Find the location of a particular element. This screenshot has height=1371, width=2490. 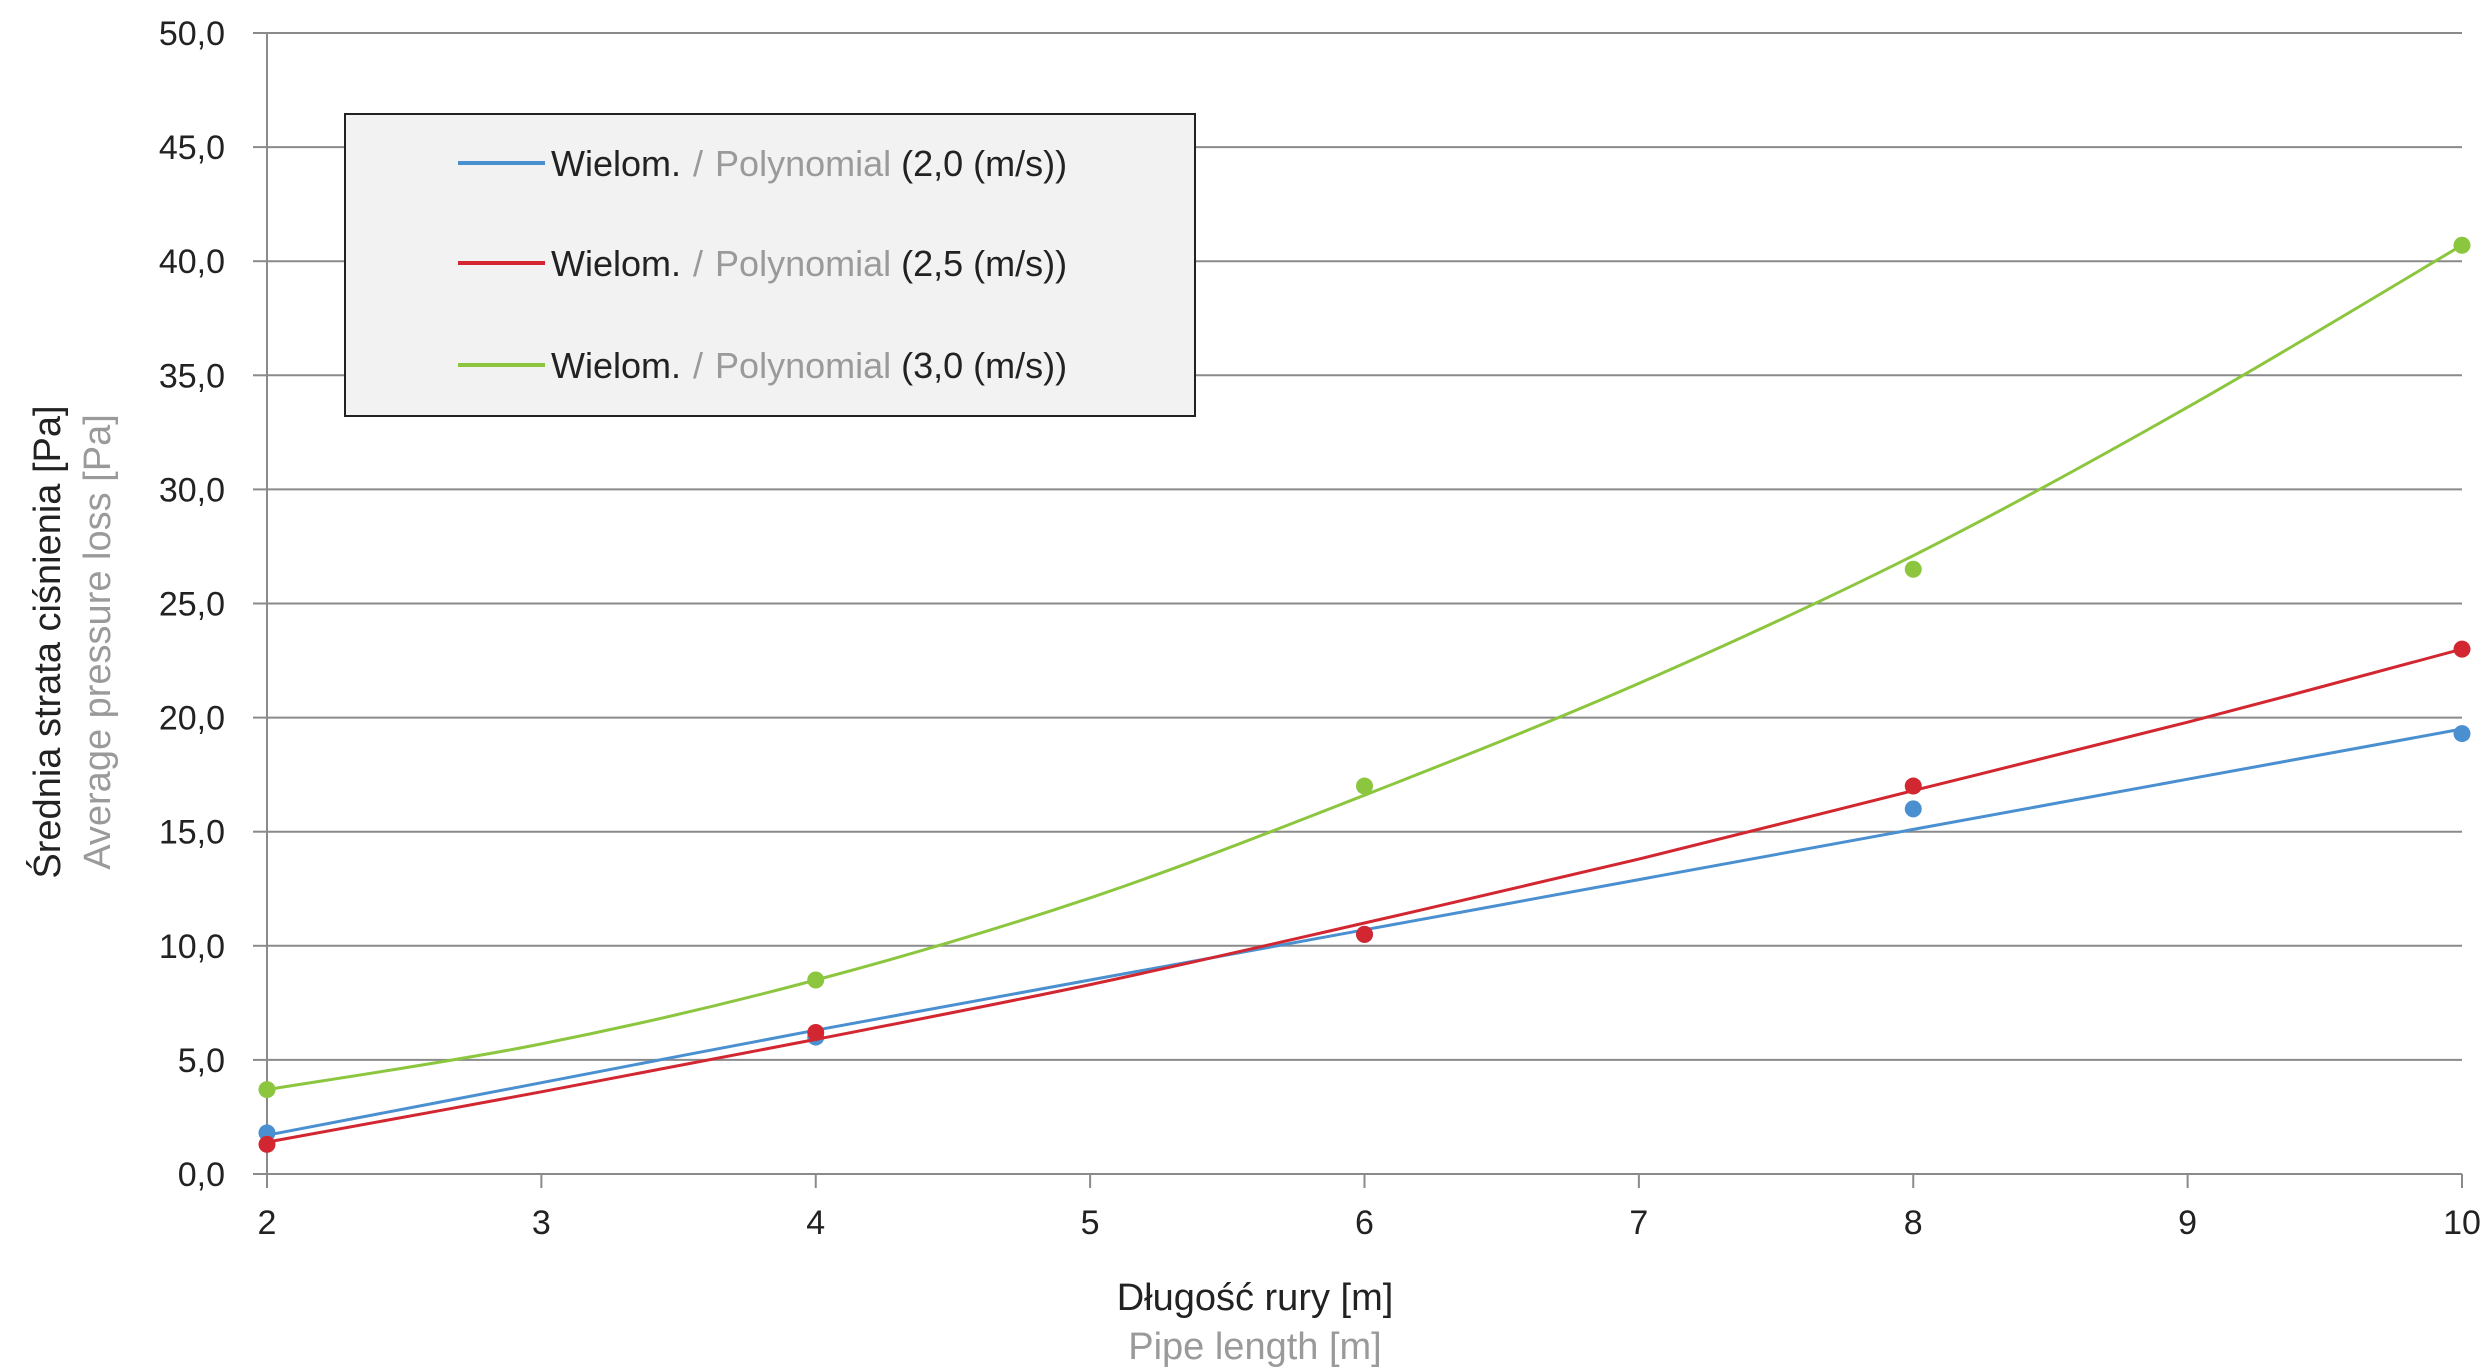

legend-label-0: Wielom. / Polynomial (2,0 (m/s)) is located at coordinates (809, 163).